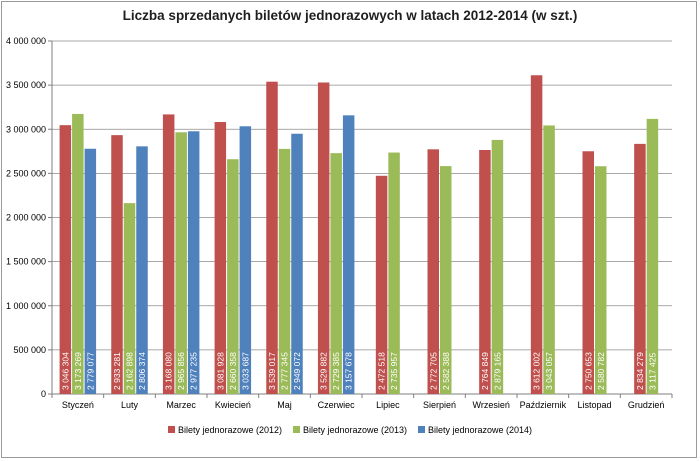 This screenshot has width=700, height=461. Describe the element at coordinates (26, 173) in the screenshot. I see `y-tick-label: 2 500 000` at that location.